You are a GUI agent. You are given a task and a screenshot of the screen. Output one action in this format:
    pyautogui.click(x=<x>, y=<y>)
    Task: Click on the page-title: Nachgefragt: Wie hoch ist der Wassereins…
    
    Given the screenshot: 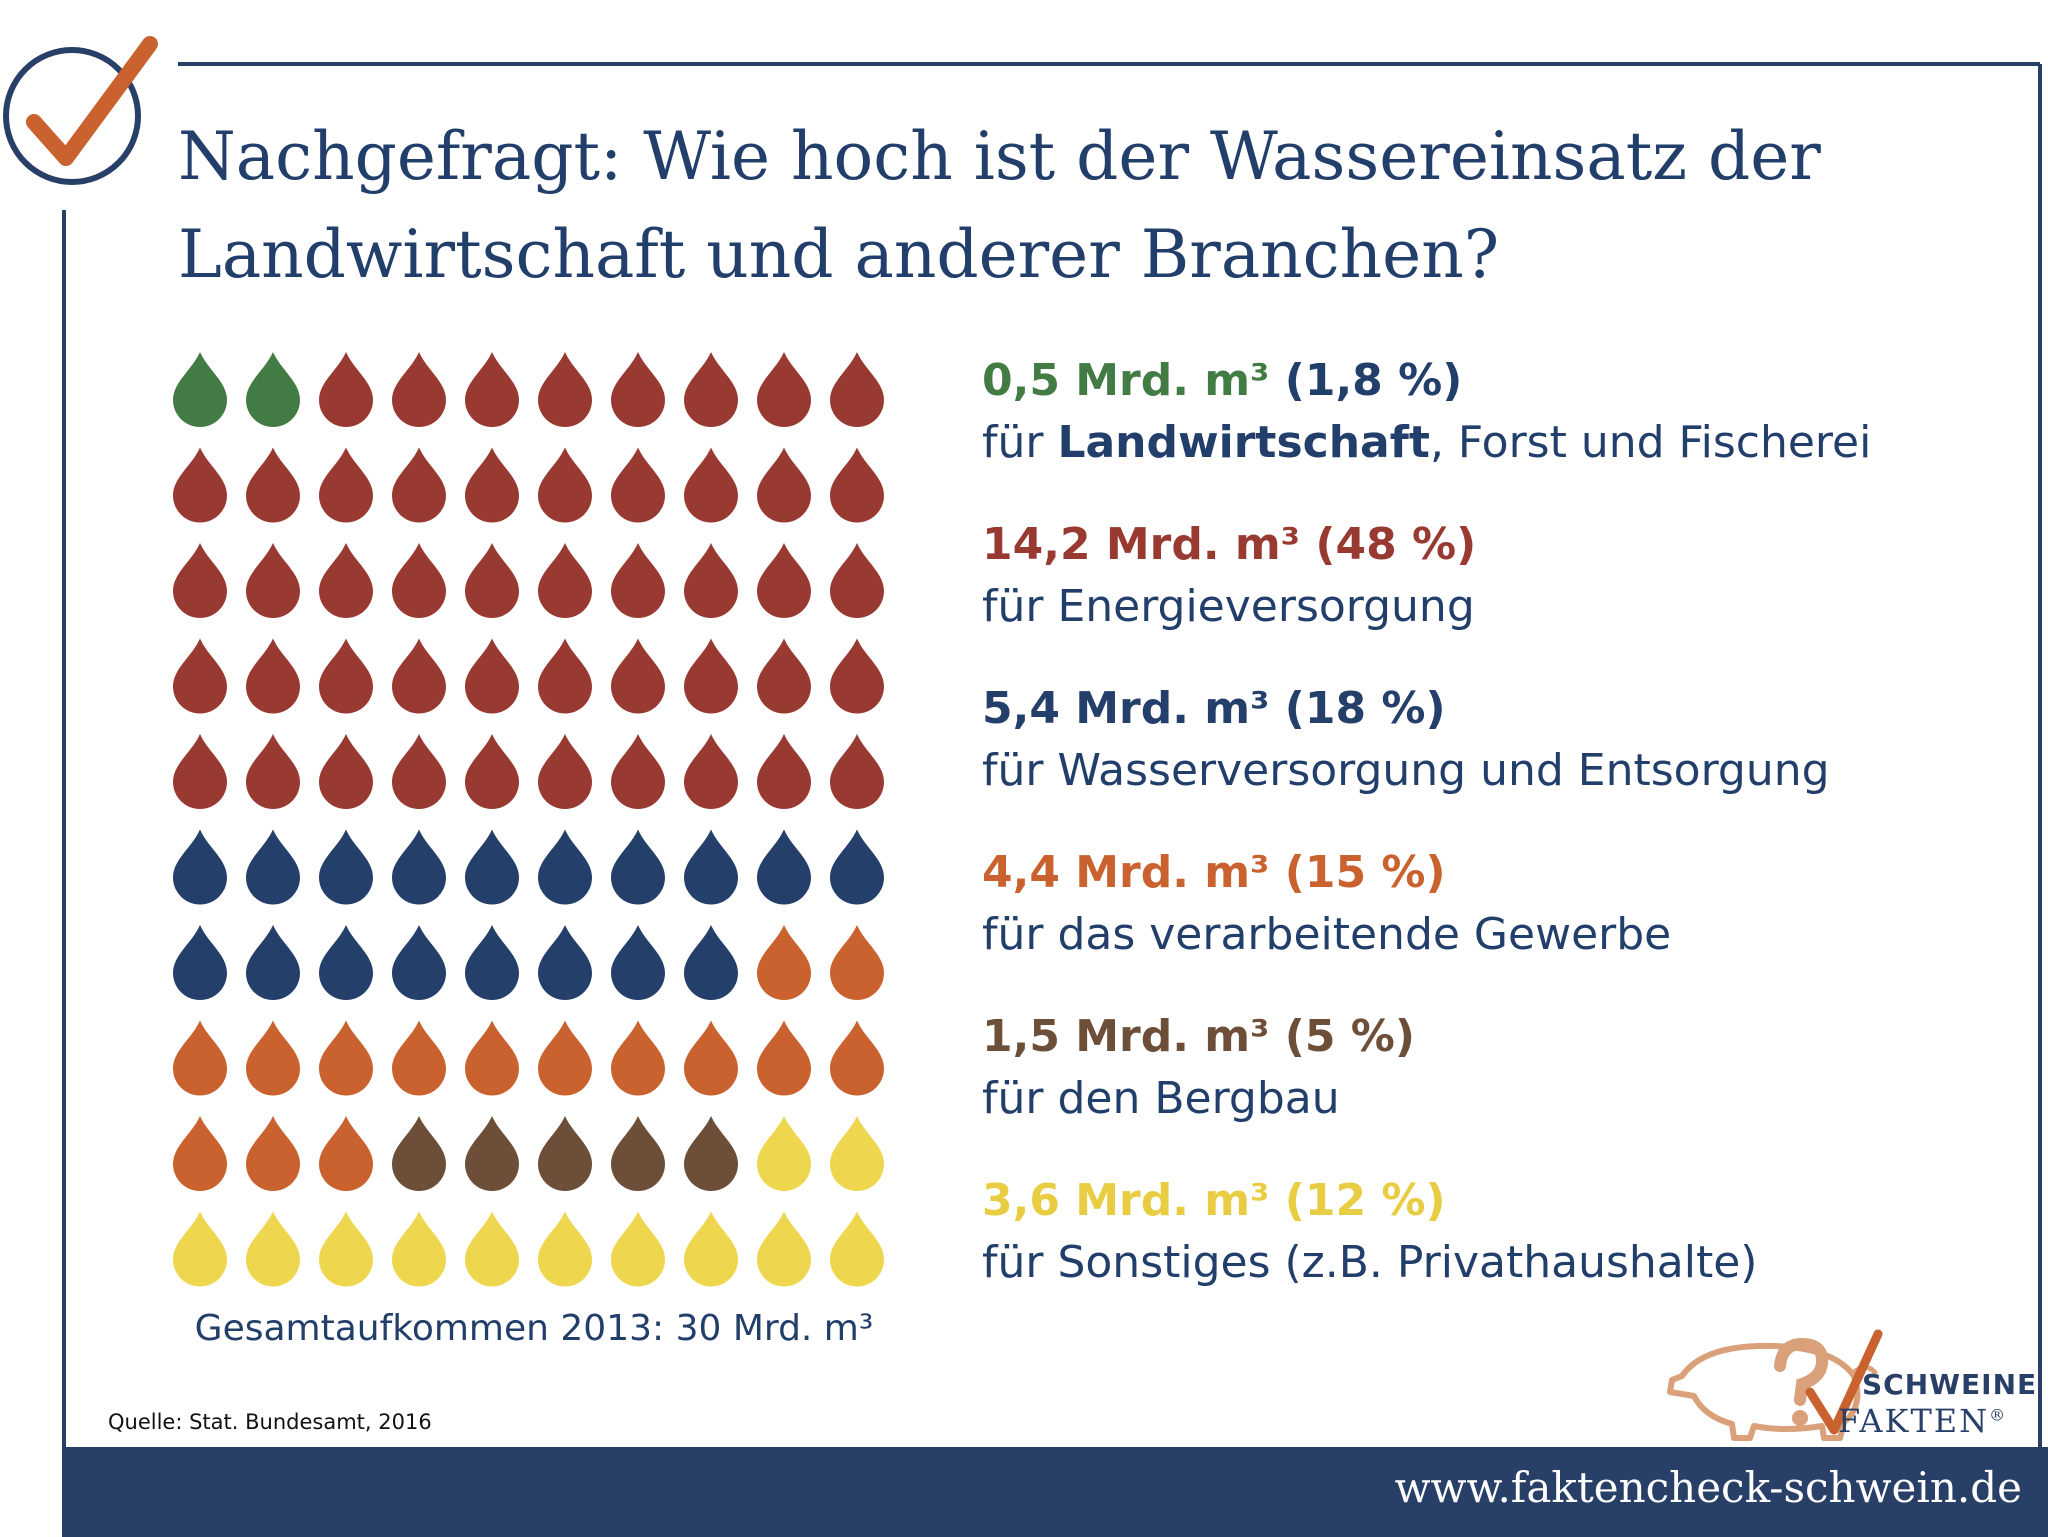 What is the action you would take?
    pyautogui.click(x=1078, y=206)
    